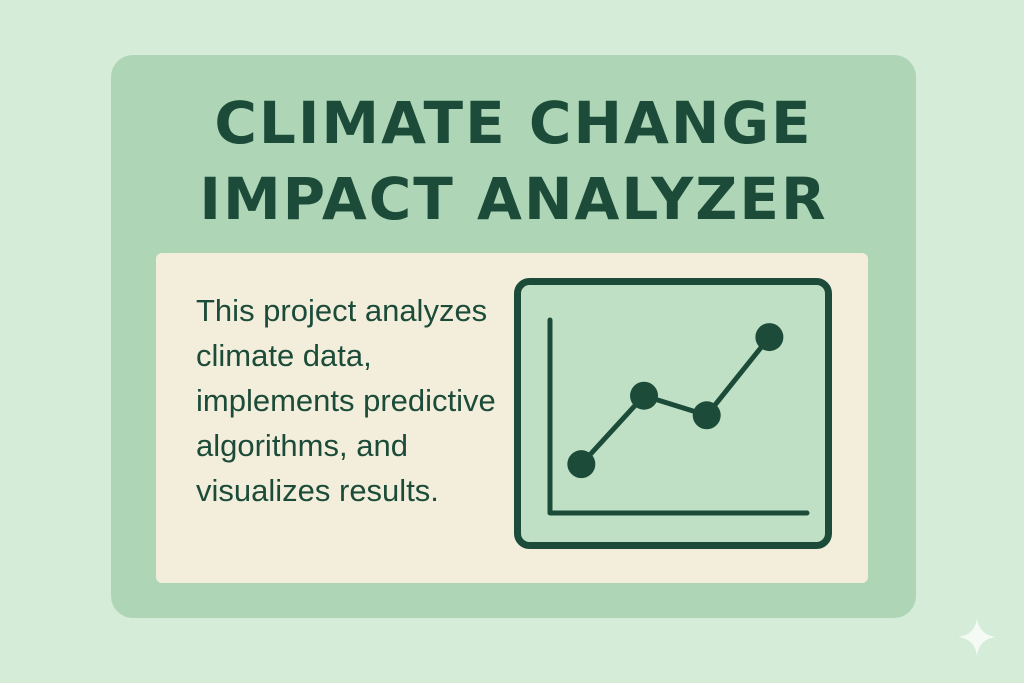  I want to click on title-line-1: CLIMATE CHANGE, so click(513, 123).